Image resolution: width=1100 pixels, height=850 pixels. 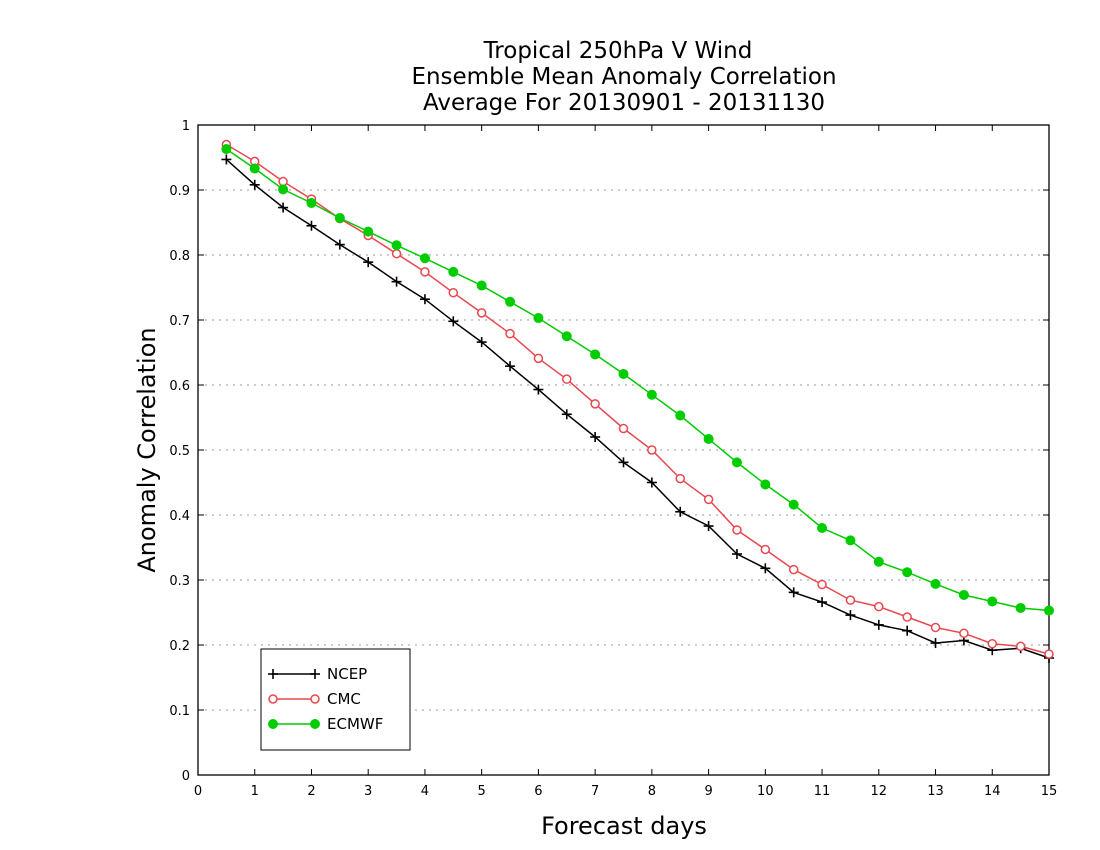 I want to click on y-tick-label: 0.7, so click(x=179, y=321).